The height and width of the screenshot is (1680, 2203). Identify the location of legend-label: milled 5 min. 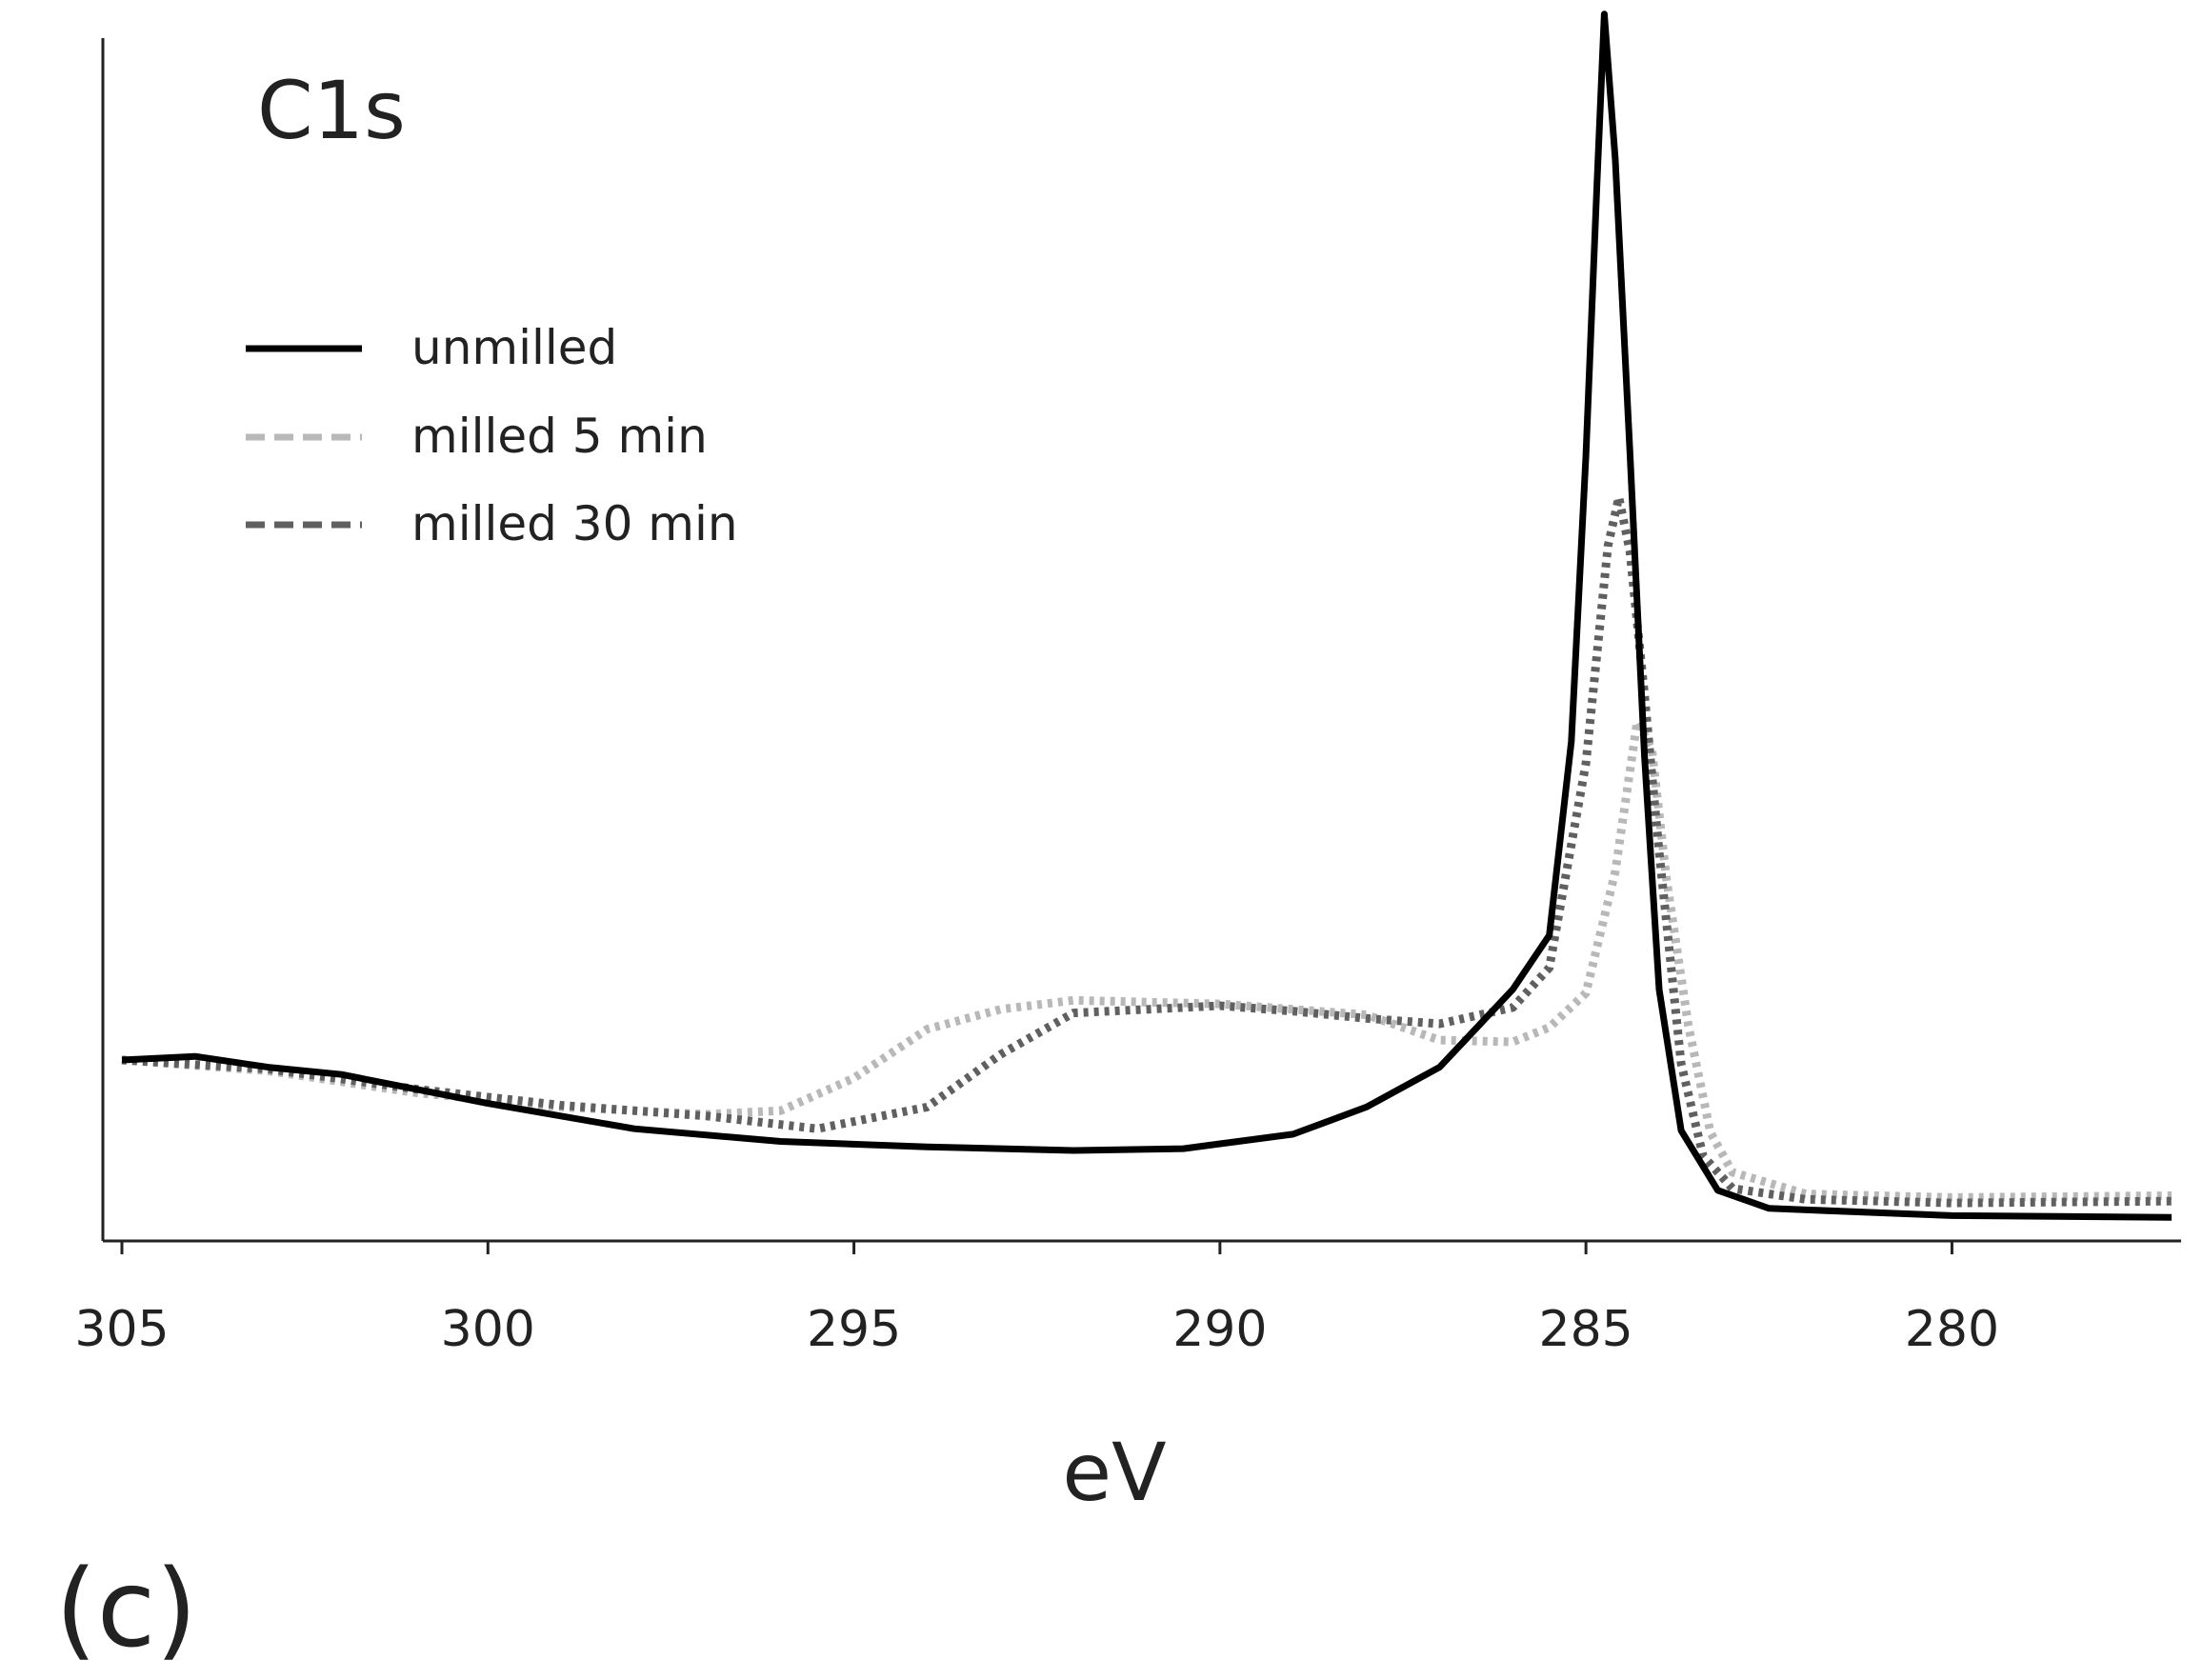
(559, 436).